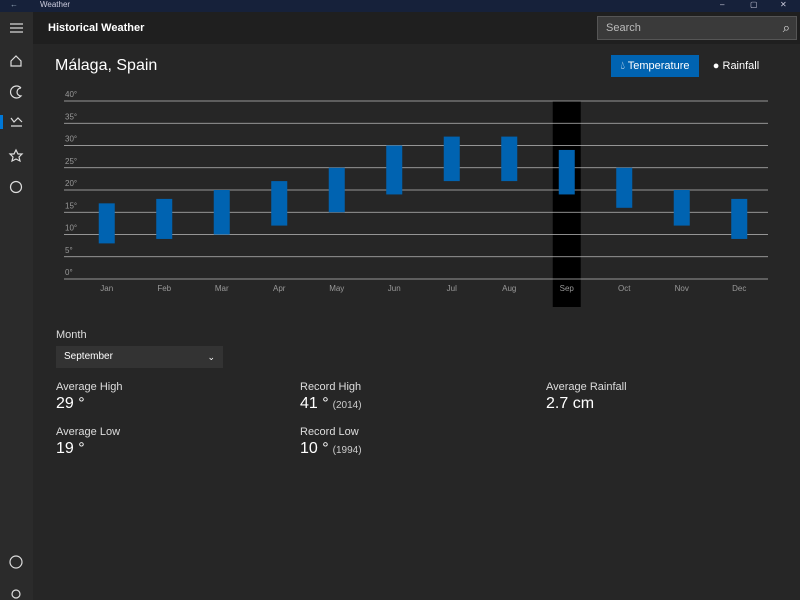 The height and width of the screenshot is (600, 800). What do you see at coordinates (16, 594) in the screenshot?
I see `settings-button` at bounding box center [16, 594].